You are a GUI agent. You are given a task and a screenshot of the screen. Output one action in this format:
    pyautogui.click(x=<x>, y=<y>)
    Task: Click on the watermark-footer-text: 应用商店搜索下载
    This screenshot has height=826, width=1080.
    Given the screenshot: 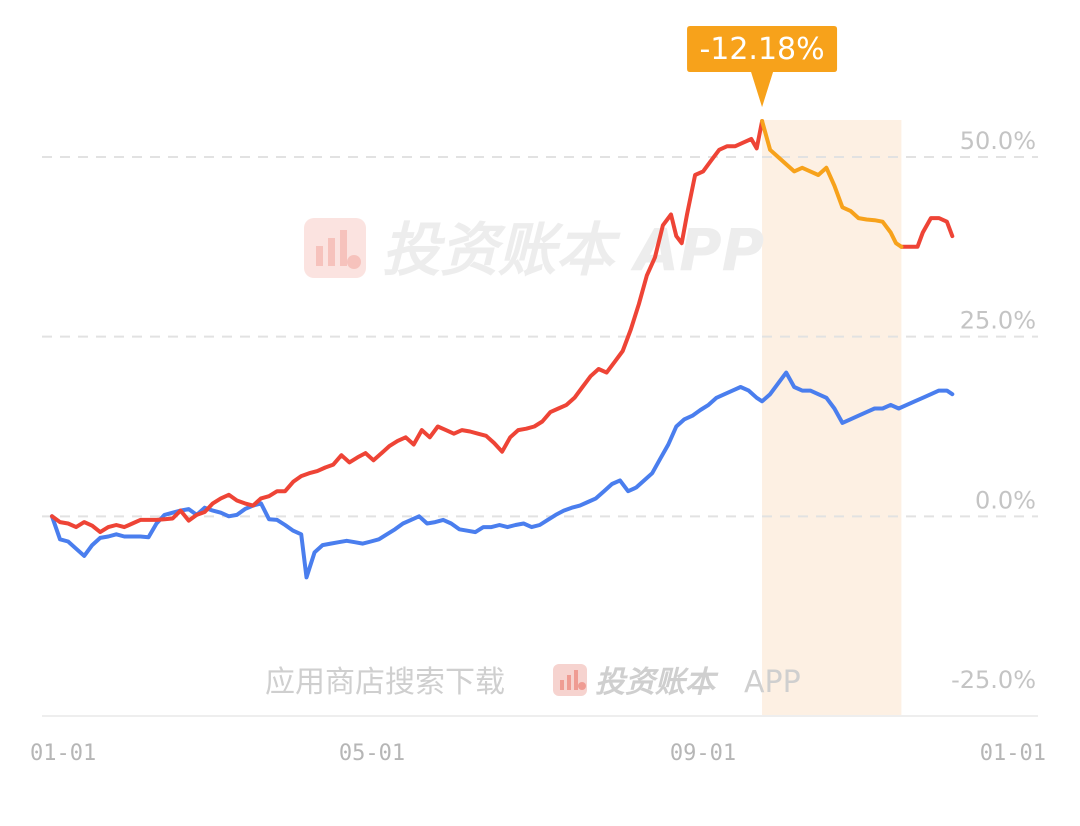 What is the action you would take?
    pyautogui.click(x=385, y=682)
    